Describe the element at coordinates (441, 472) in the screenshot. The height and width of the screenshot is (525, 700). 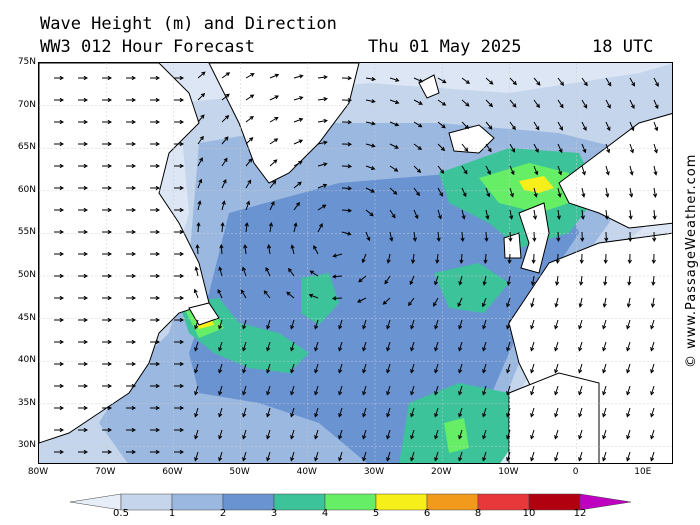
I see `lon-label: 20W` at that location.